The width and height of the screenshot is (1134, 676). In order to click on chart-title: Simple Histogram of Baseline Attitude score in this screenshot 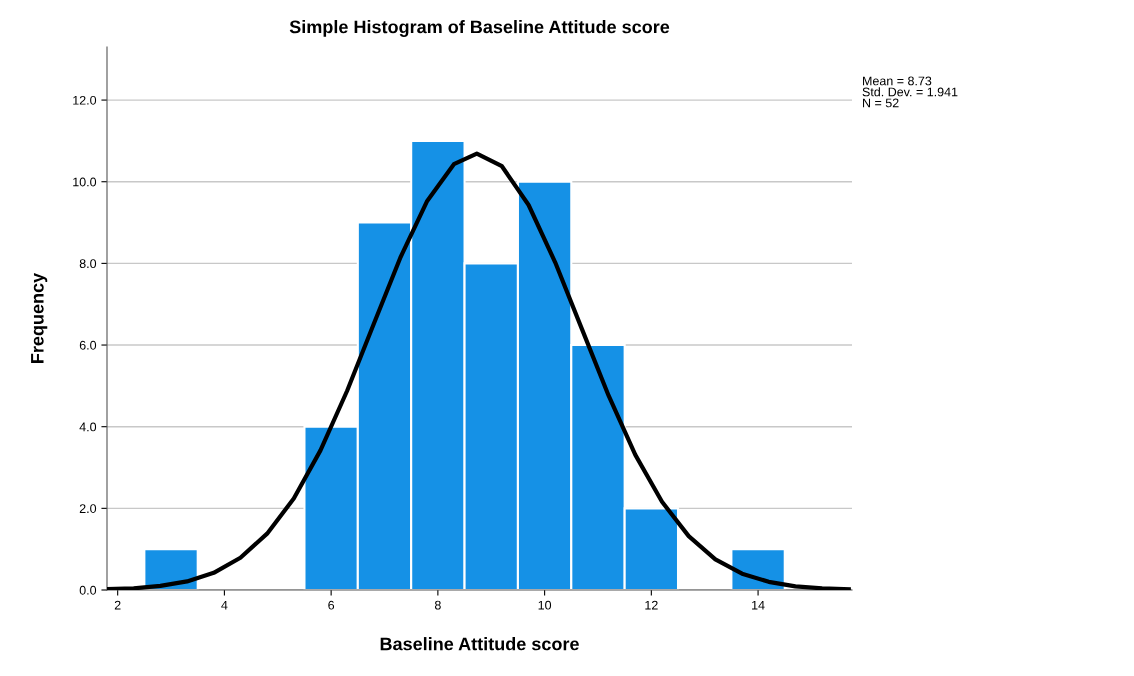, I will do `click(479, 28)`.